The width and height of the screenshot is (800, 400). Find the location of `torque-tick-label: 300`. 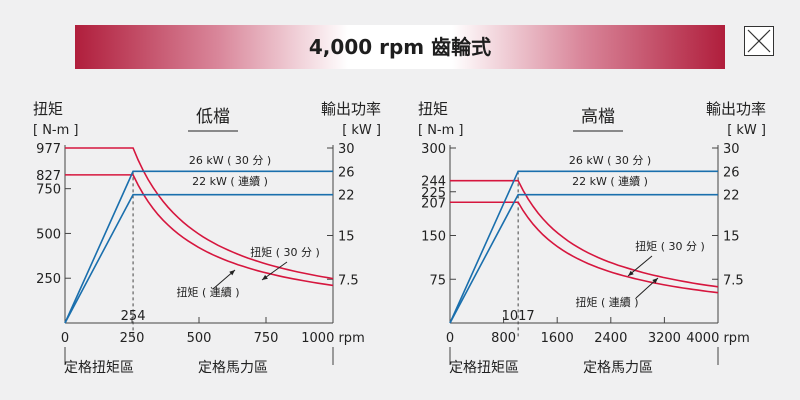

torque-tick-label: 300 is located at coordinates (433, 149).